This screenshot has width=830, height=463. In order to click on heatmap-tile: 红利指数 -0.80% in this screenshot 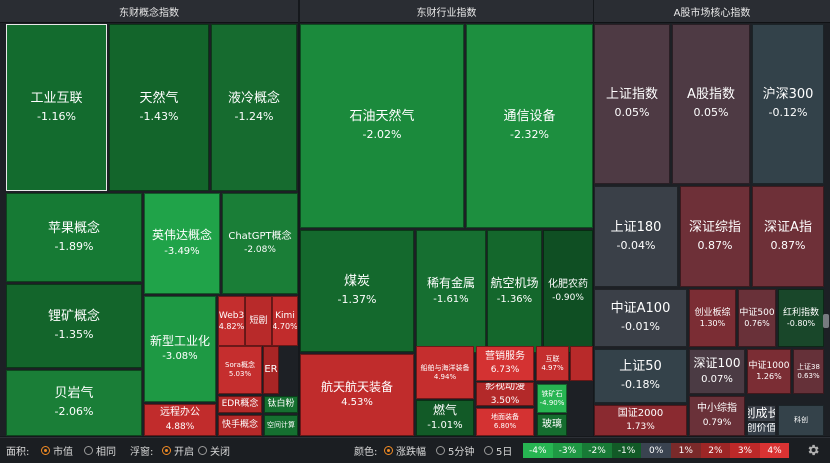, I will do `click(801, 318)`.